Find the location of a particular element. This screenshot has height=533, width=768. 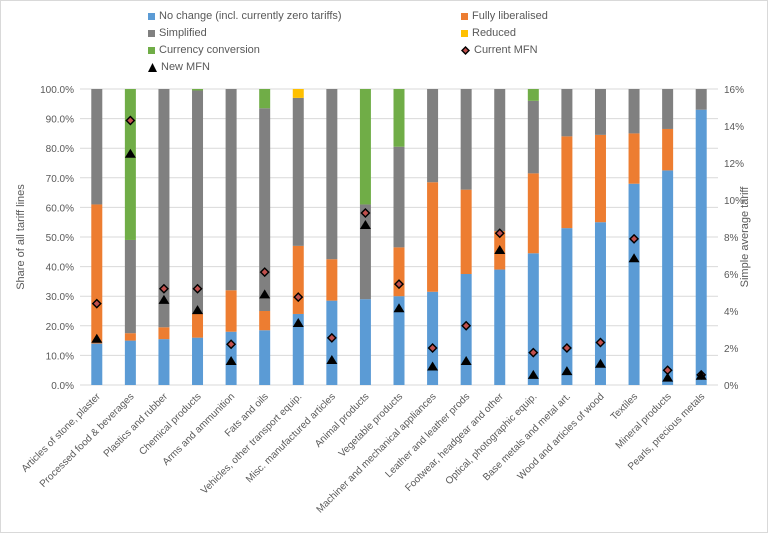

swatch-blue-icon is located at coordinates (151, 16).